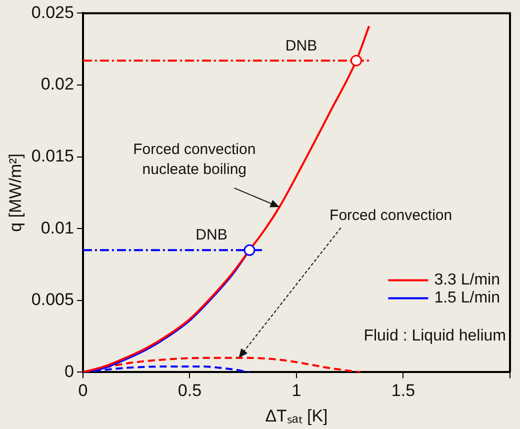  What do you see at coordinates (52, 156) in the screenshot?
I see `y-tick-label: 0.015` at bounding box center [52, 156].